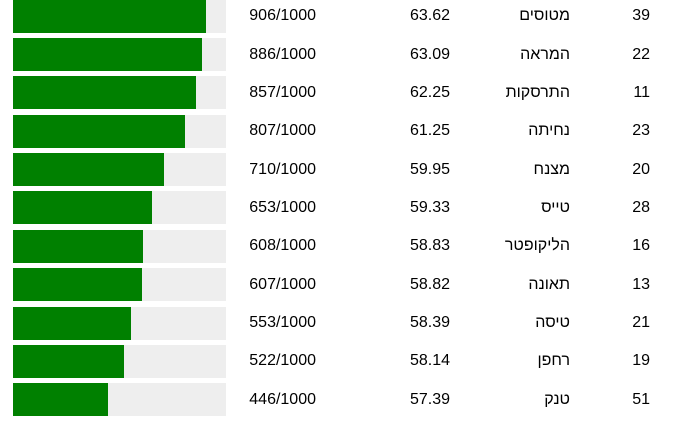  I want to click on similarity-score: 59.33, so click(429, 207).